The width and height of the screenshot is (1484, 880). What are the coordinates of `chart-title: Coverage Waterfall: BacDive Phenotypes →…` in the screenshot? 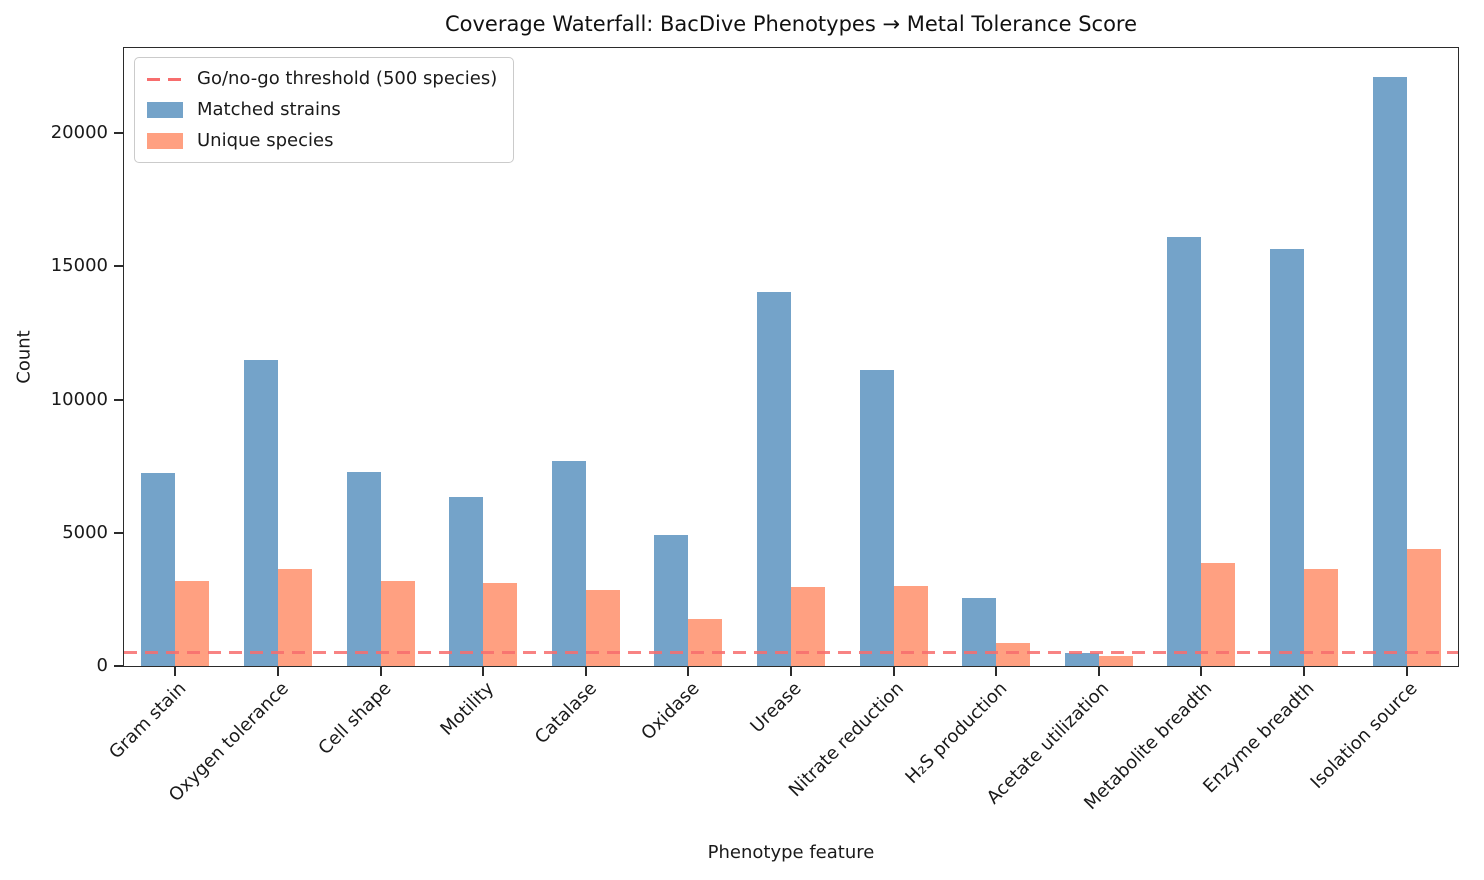 It's located at (791, 24).